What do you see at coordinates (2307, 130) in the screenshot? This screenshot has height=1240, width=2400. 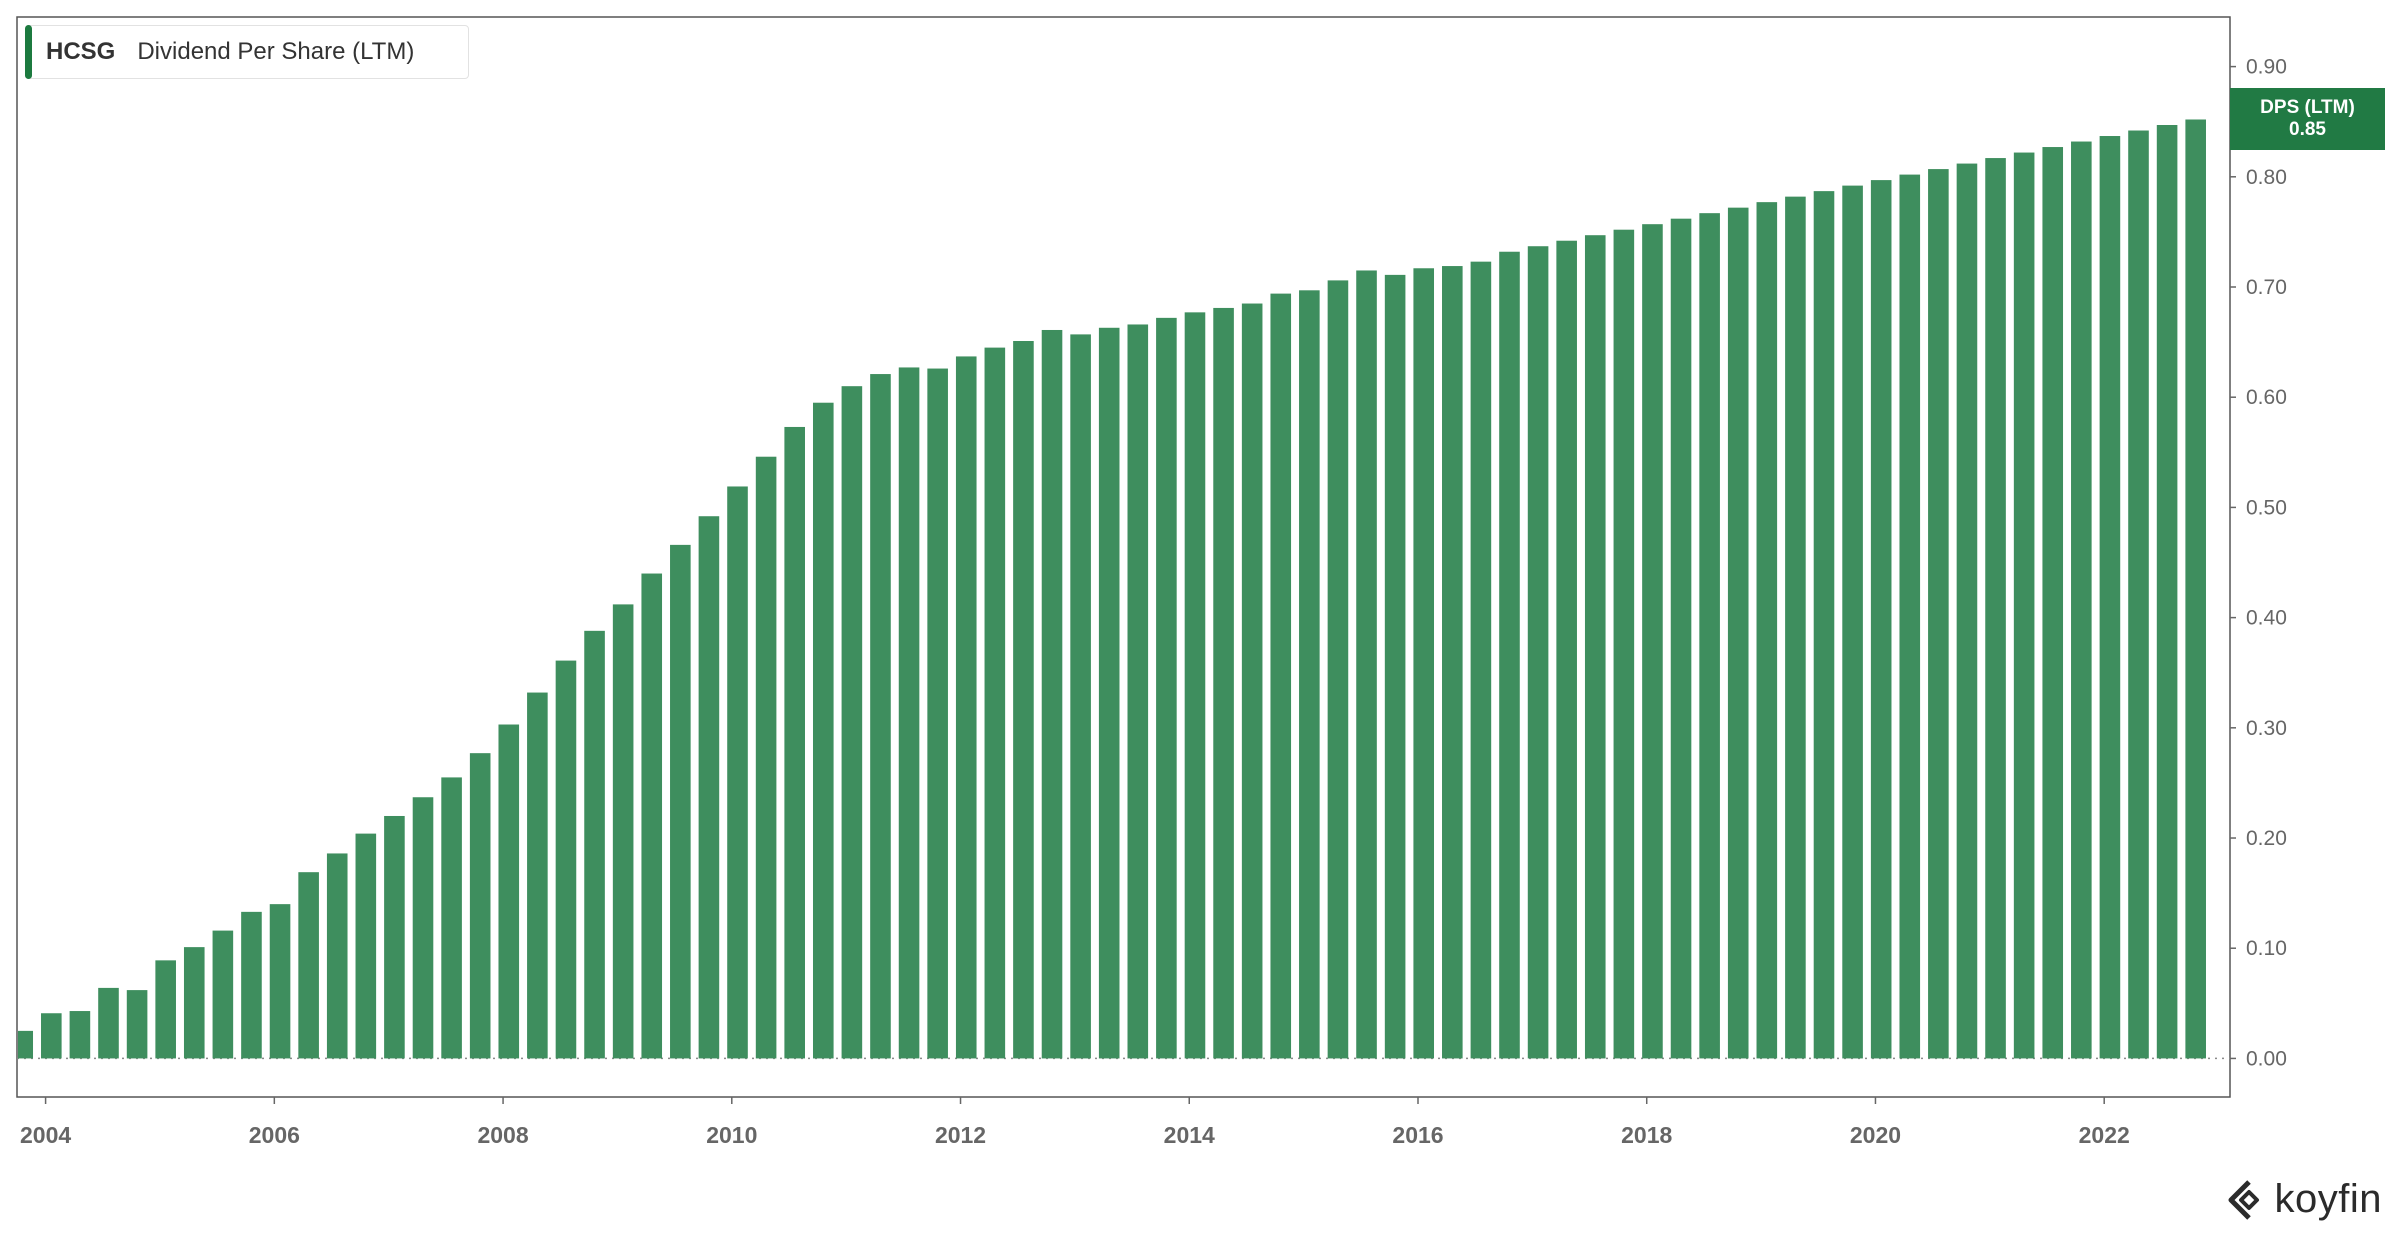 I see `value-tag-value: 0.85` at bounding box center [2307, 130].